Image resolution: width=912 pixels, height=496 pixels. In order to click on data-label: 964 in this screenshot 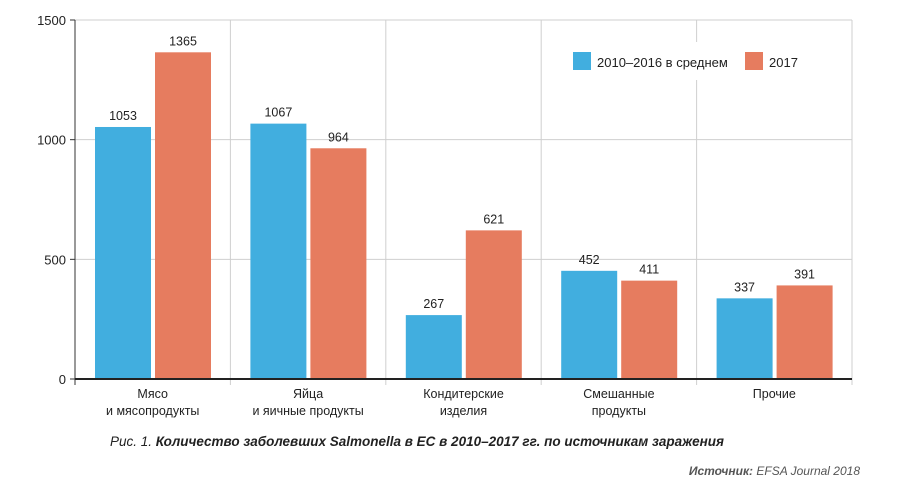, I will do `click(338, 137)`.